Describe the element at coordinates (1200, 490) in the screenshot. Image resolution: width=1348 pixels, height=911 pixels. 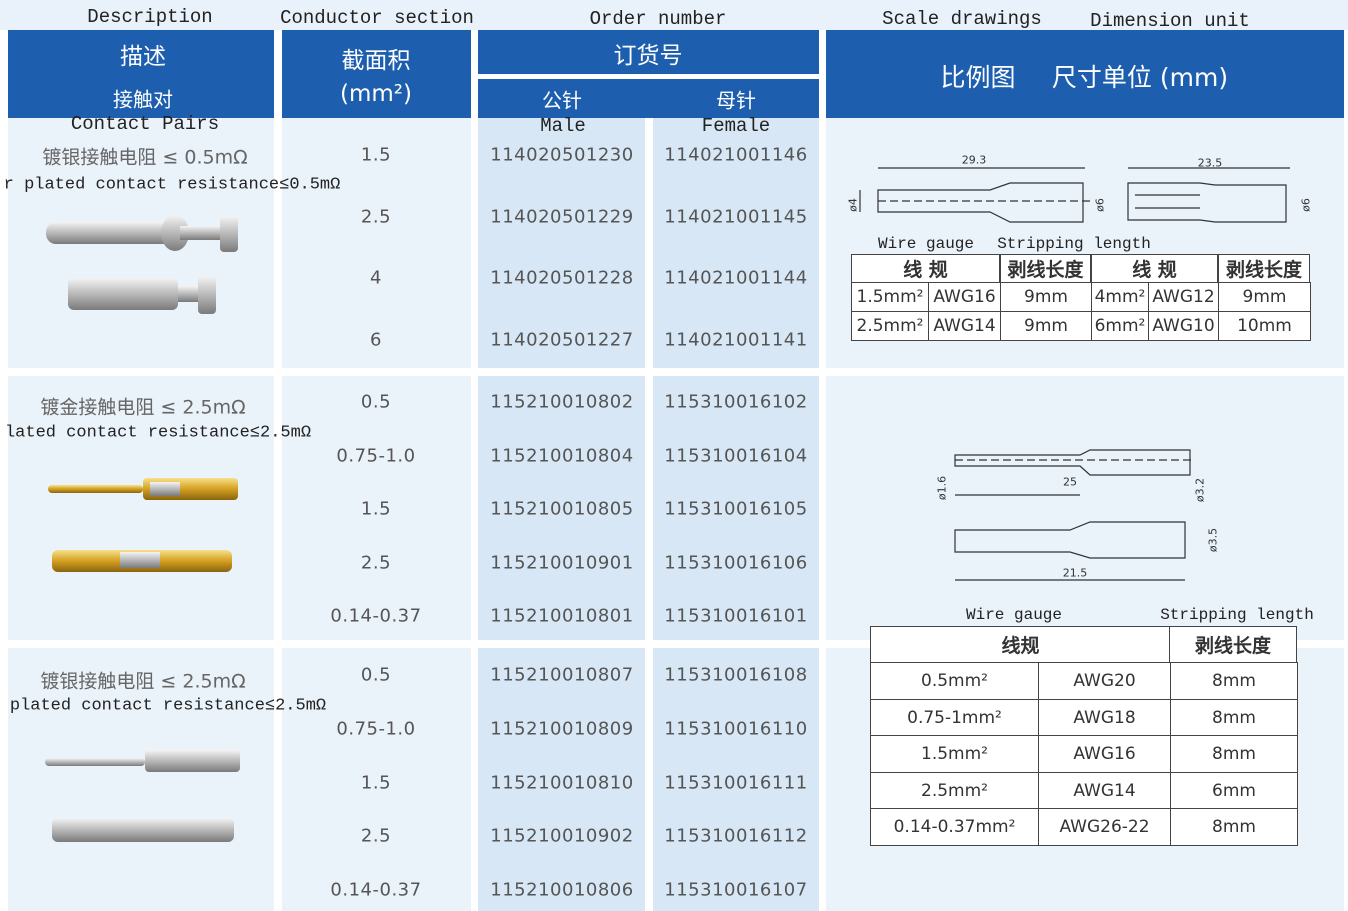
I see `dimension-label: ø3.2` at that location.